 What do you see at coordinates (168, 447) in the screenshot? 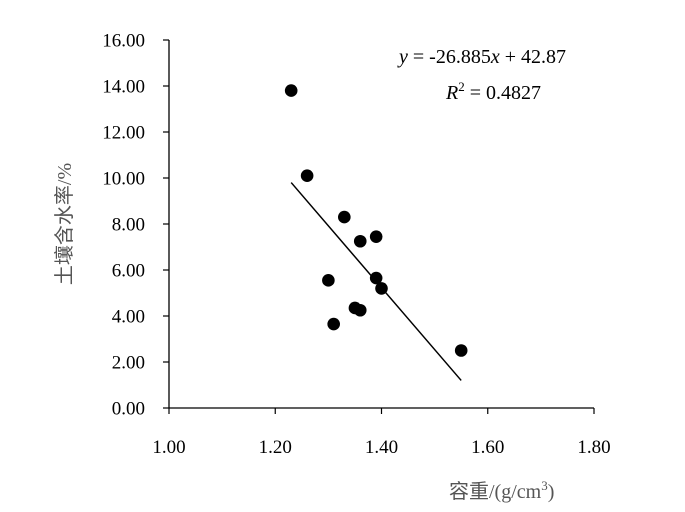
I see `x-tick-label: 1.00` at bounding box center [168, 447].